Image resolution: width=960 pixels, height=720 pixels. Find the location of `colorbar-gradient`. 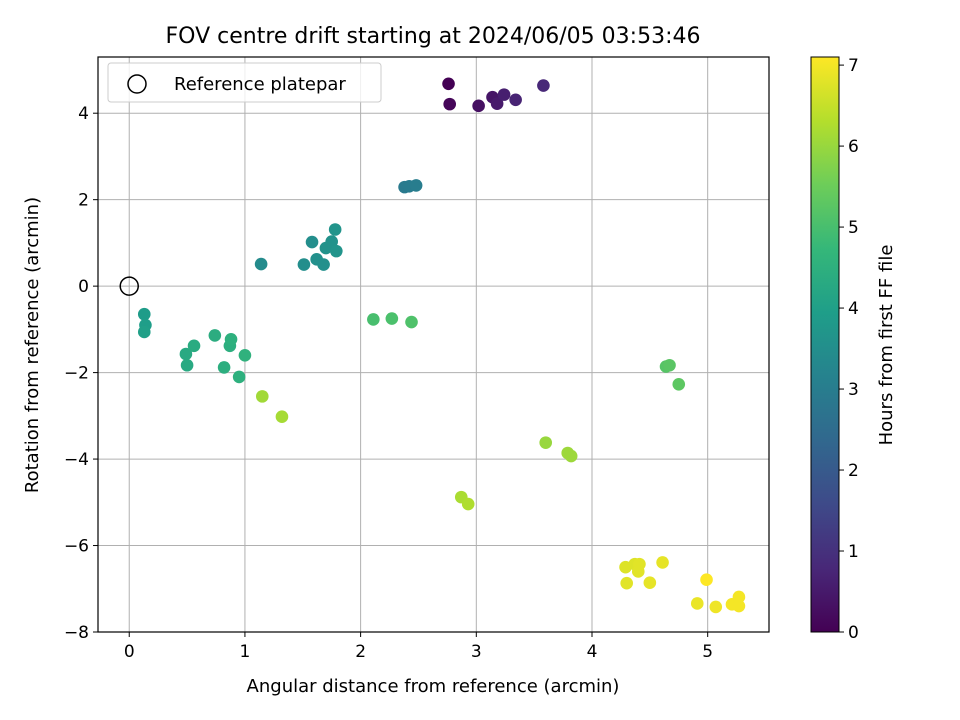

colorbar-gradient is located at coordinates (825, 344).